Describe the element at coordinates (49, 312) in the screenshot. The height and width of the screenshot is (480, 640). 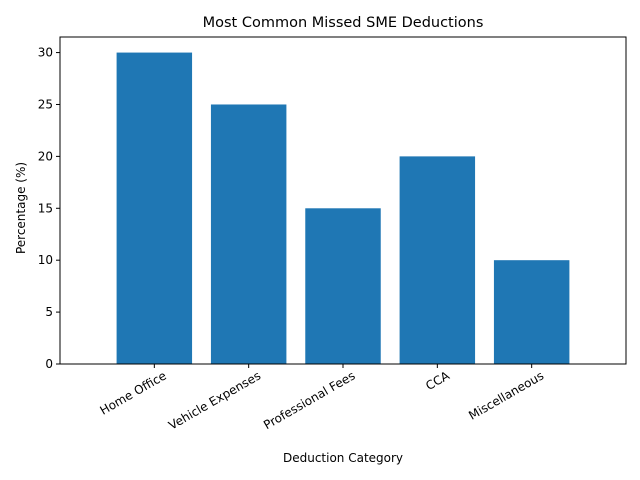
I see `y-tick-label: 5` at that location.